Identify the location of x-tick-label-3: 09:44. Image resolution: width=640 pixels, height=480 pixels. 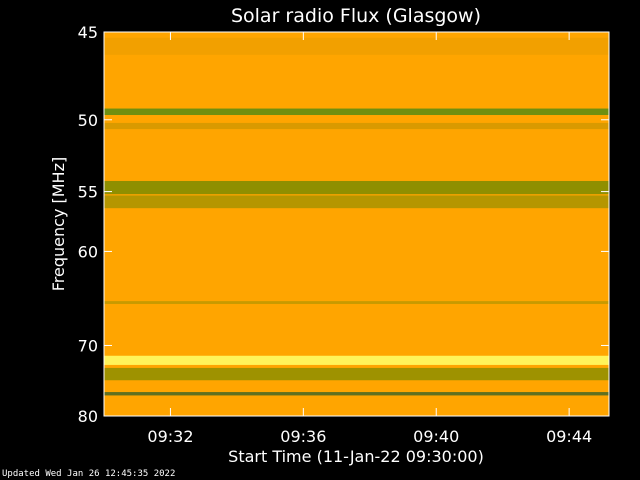
(569, 436).